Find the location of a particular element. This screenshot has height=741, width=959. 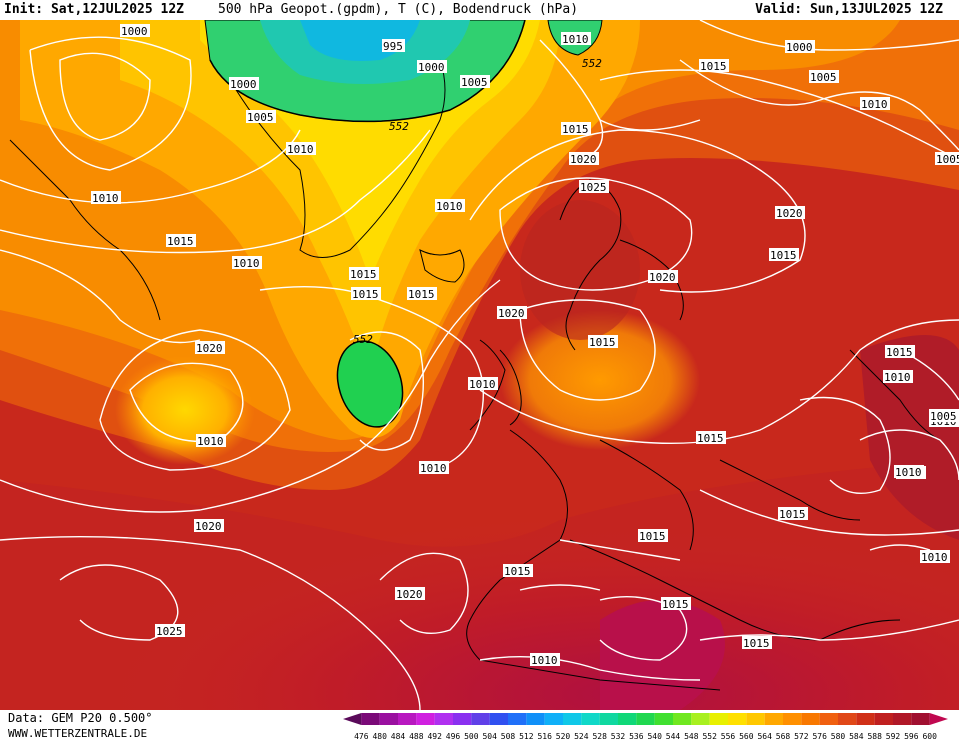

legend-tick-label: 512 is located at coordinates (526, 736).